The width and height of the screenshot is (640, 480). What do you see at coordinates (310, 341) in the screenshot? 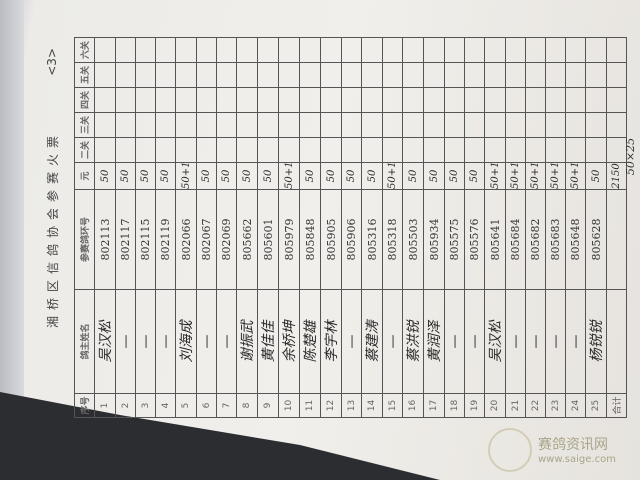
I see `owner-name: 陈楚雄` at bounding box center [310, 341].